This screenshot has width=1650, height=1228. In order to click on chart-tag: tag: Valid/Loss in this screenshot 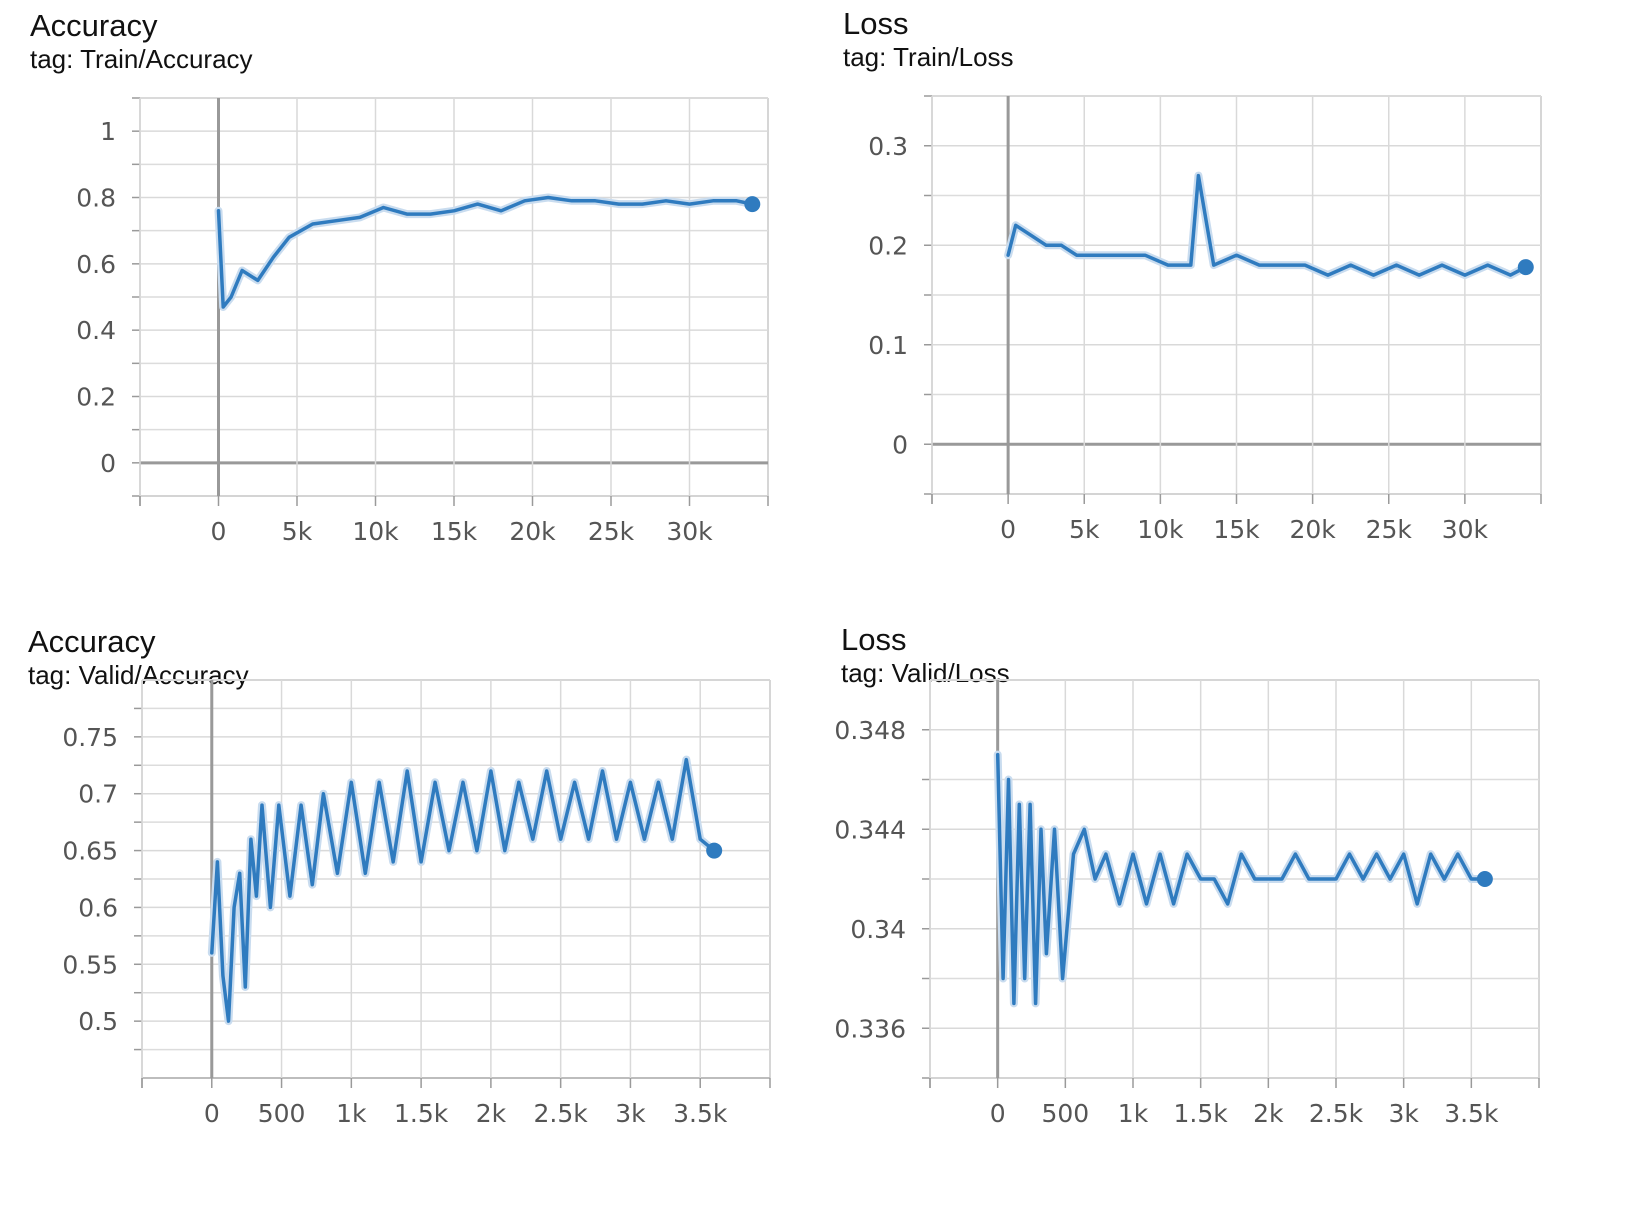, I will do `click(925, 673)`.